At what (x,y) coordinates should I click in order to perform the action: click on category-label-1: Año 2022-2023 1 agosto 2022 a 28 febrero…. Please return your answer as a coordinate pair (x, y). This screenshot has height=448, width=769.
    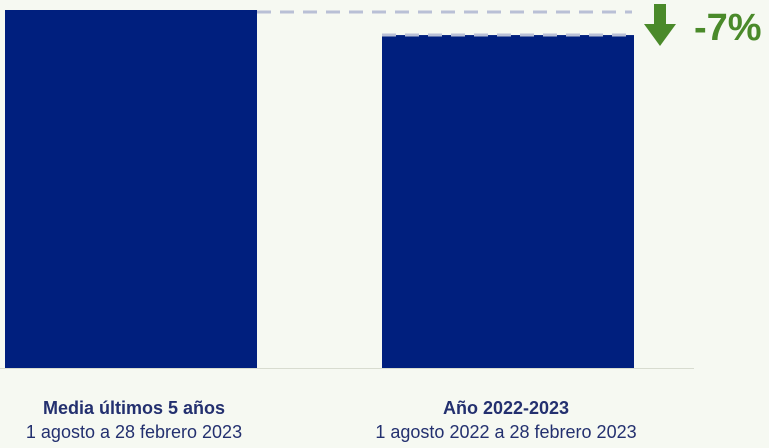
    Looking at the image, I should click on (506, 420).